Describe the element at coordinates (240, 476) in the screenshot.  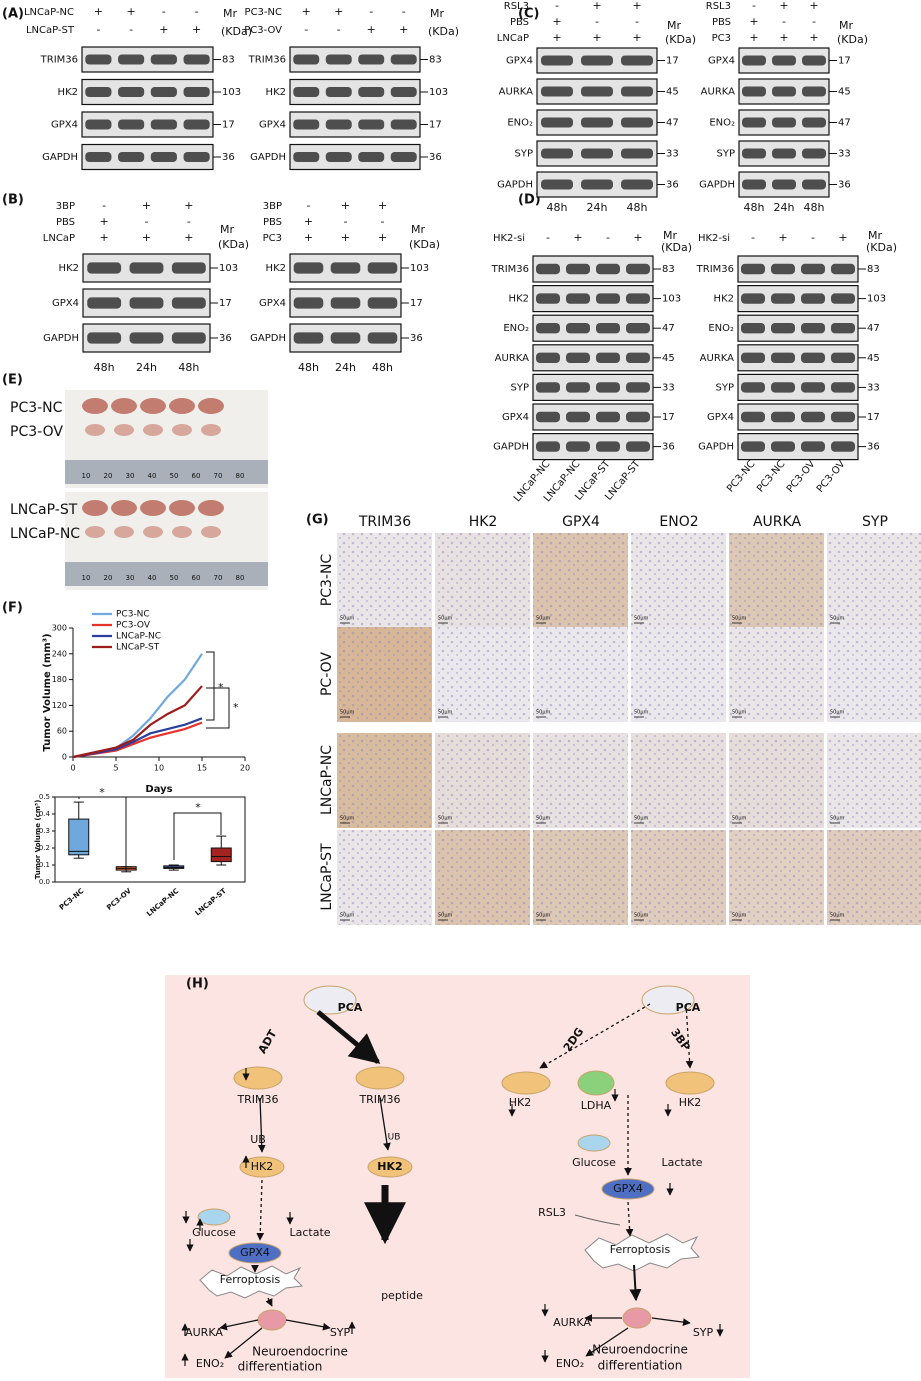
I see `ruler-label: 80` at that location.